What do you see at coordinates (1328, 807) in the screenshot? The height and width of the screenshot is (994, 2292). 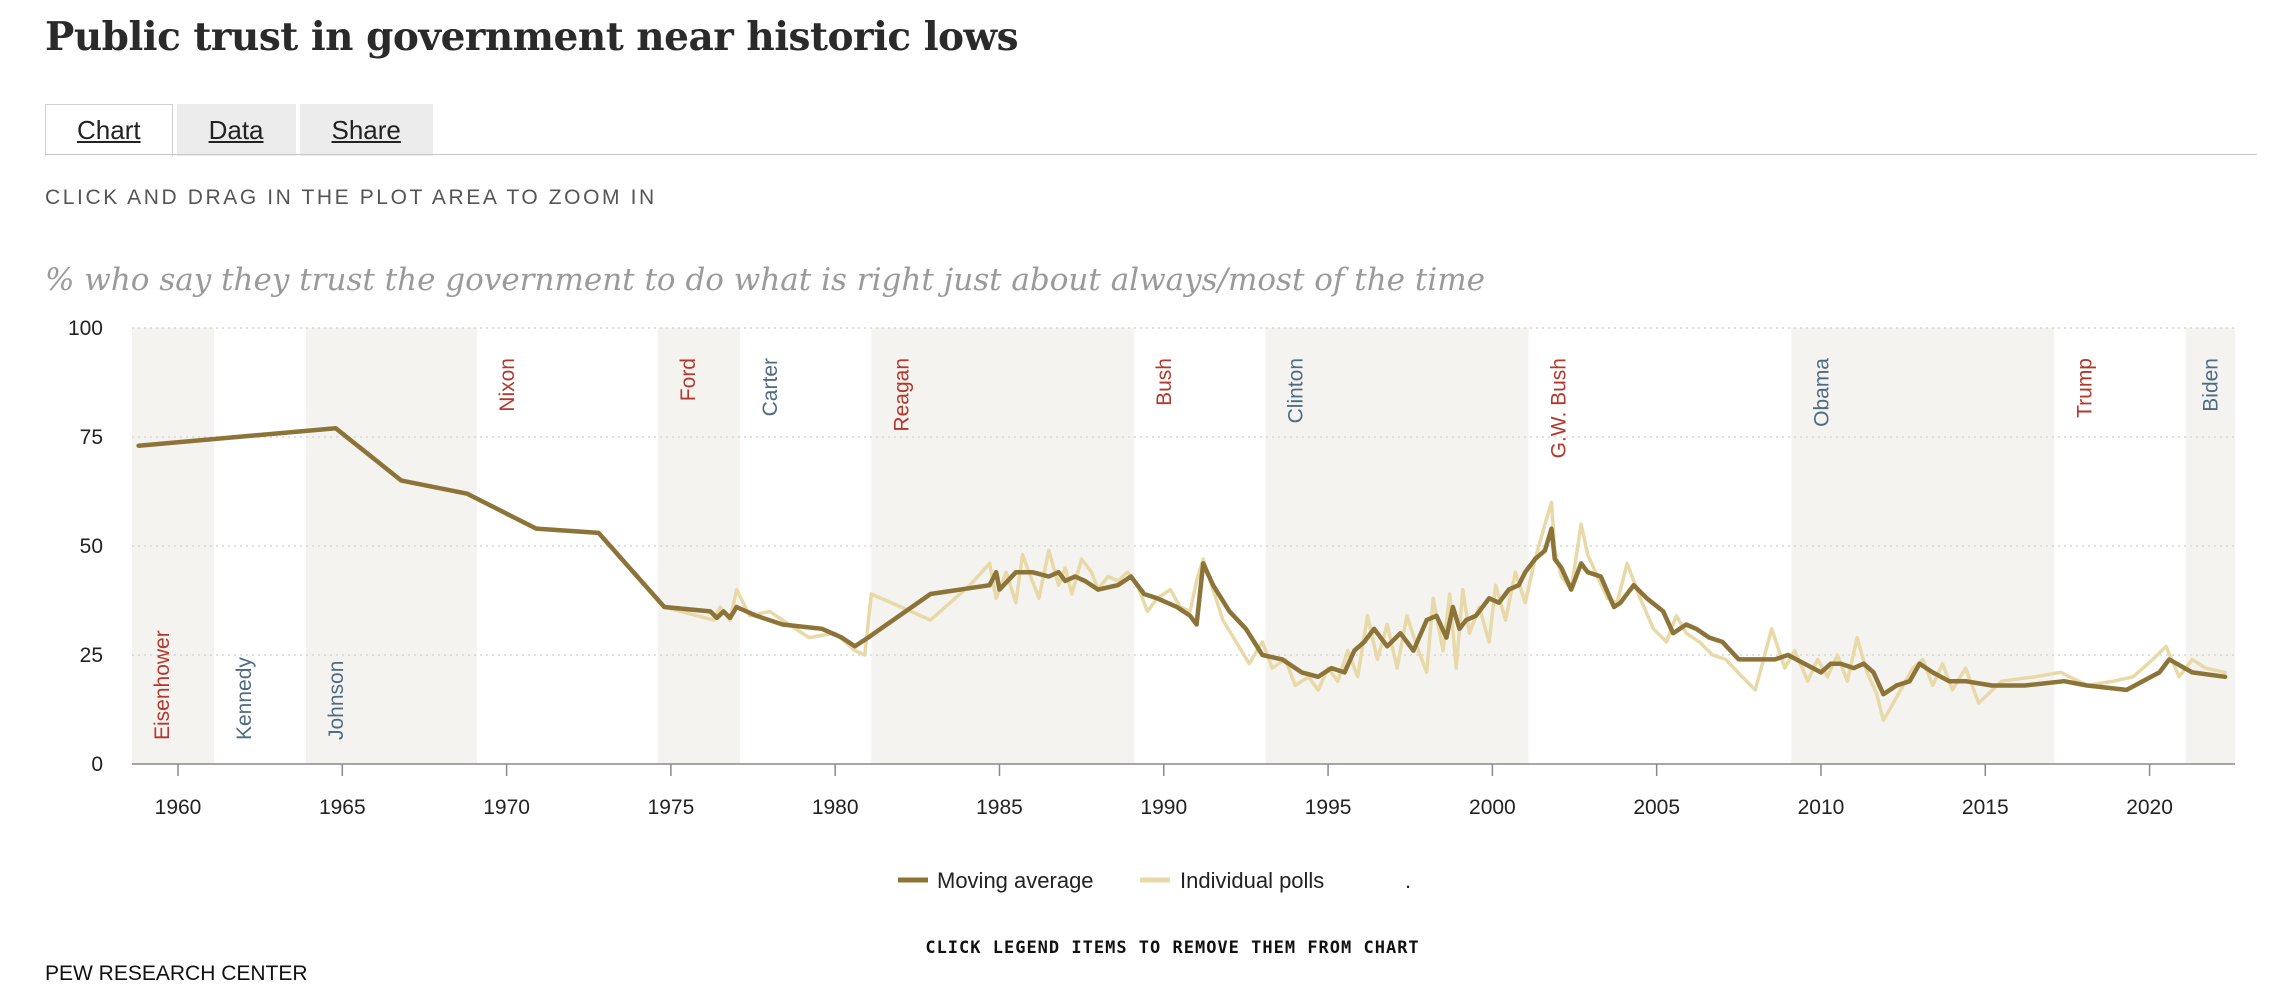 I see `x-tick-label: 1995` at bounding box center [1328, 807].